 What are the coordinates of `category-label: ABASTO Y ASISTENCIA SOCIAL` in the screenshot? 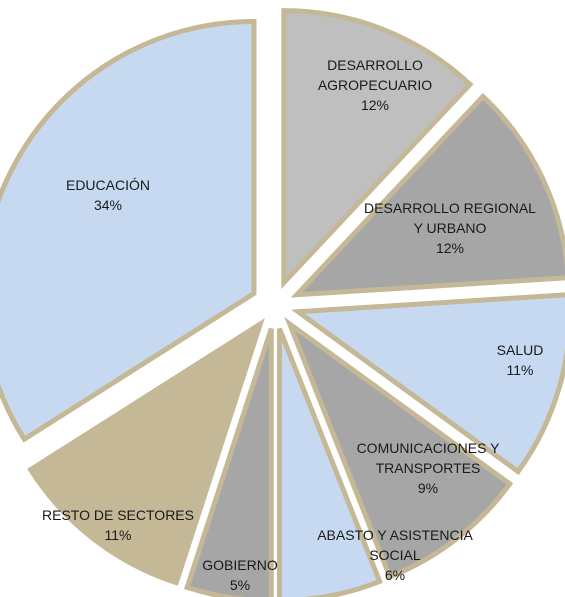 It's located at (395, 545).